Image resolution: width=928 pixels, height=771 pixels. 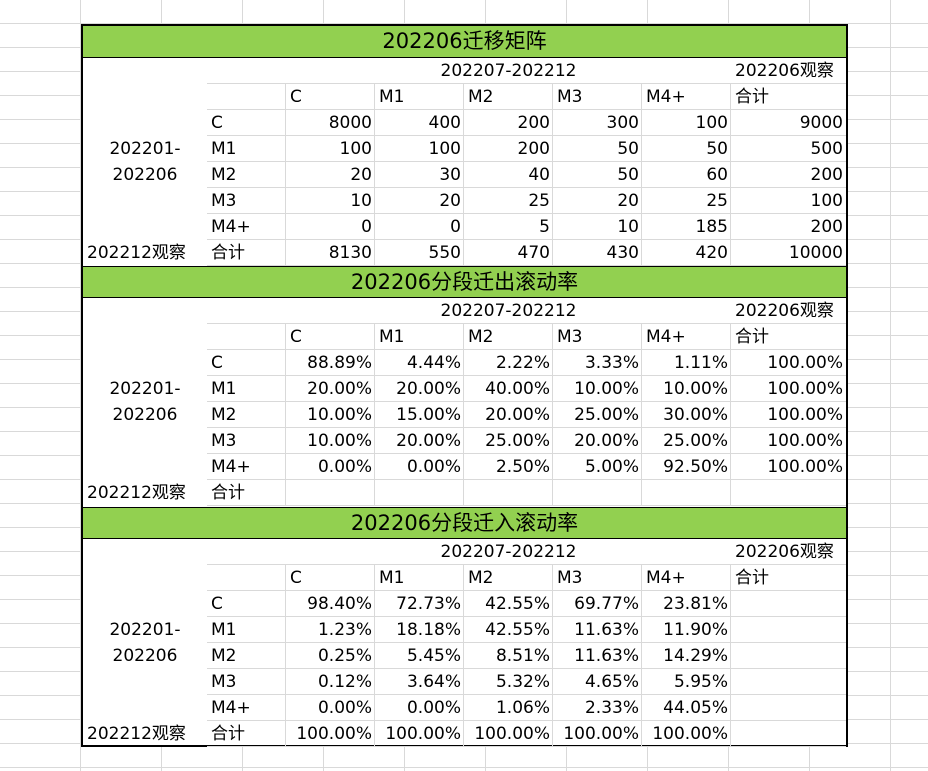 What do you see at coordinates (695, 630) in the screenshot?
I see `table-cell: 11.90%` at bounding box center [695, 630].